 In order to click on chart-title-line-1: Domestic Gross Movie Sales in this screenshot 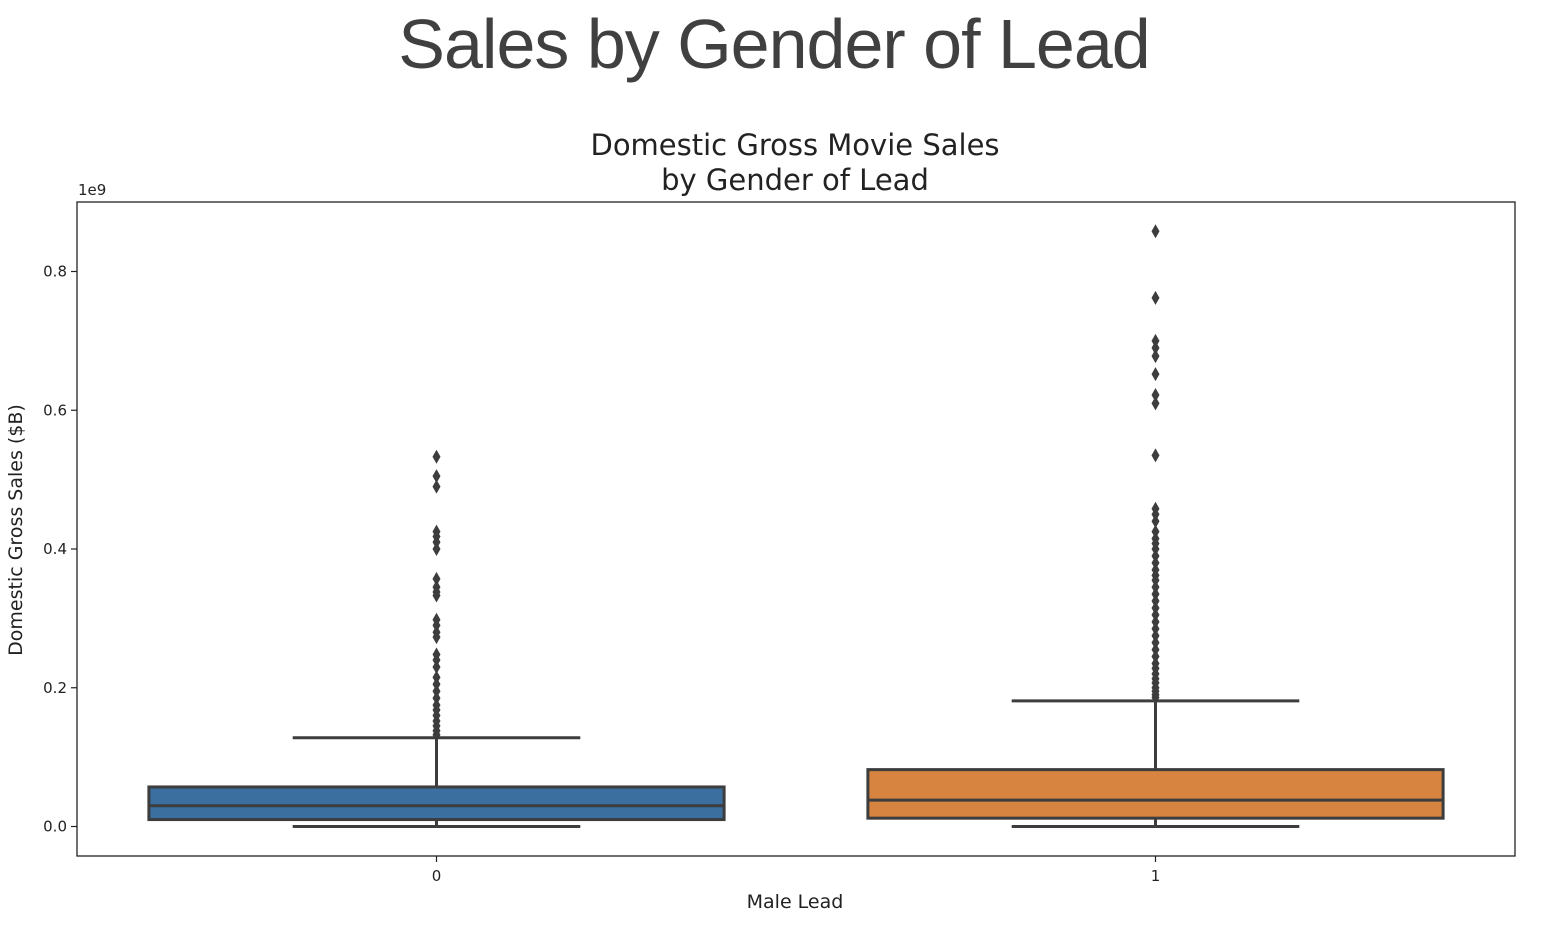, I will do `click(794, 145)`.